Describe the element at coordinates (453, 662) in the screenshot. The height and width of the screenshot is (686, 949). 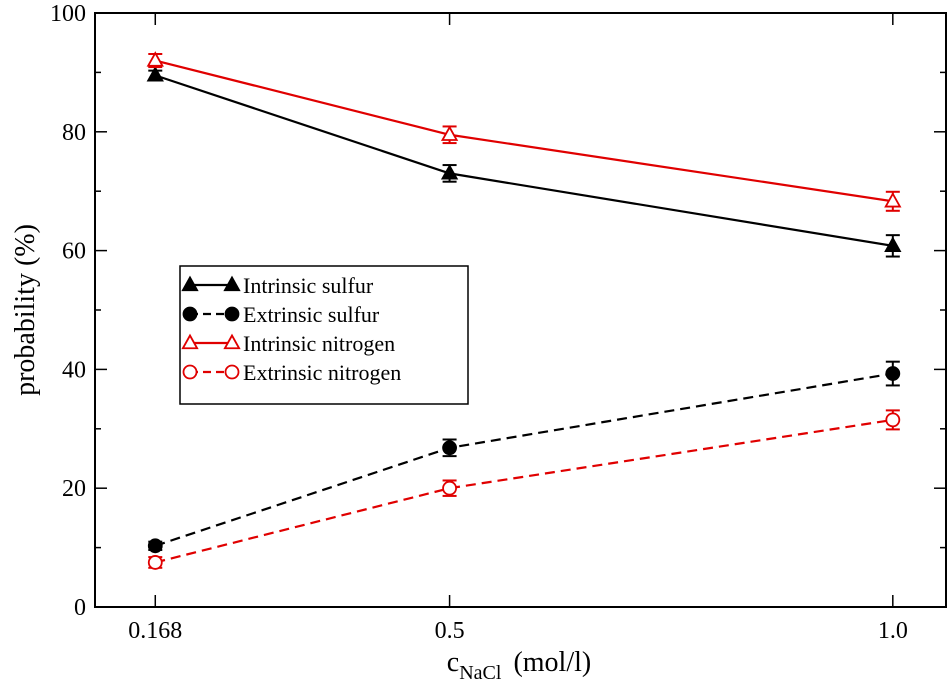
I see `x-axis-title-main: c` at that location.